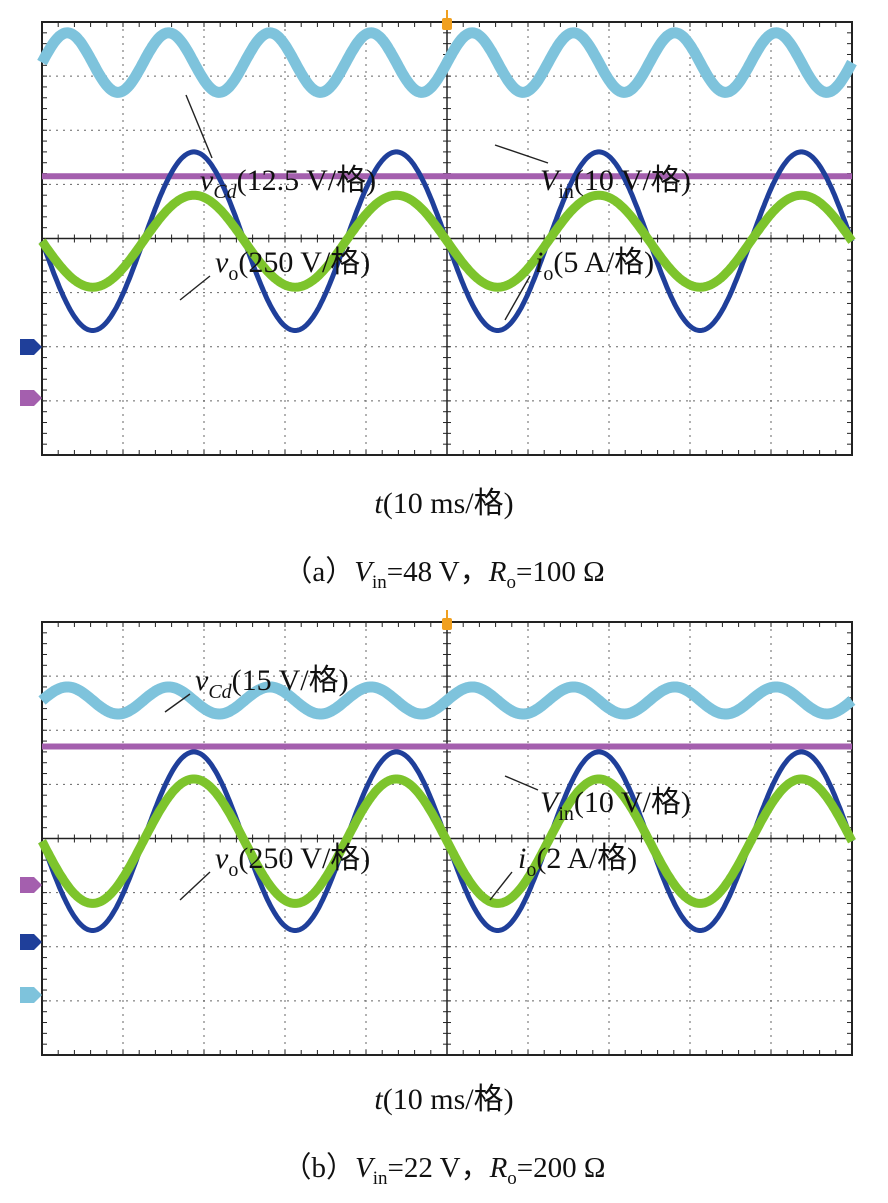 The image size is (888, 1203). What do you see at coordinates (319, 572) in the screenshot?
I see `caption-a-prefix: （a）` at bounding box center [319, 572].